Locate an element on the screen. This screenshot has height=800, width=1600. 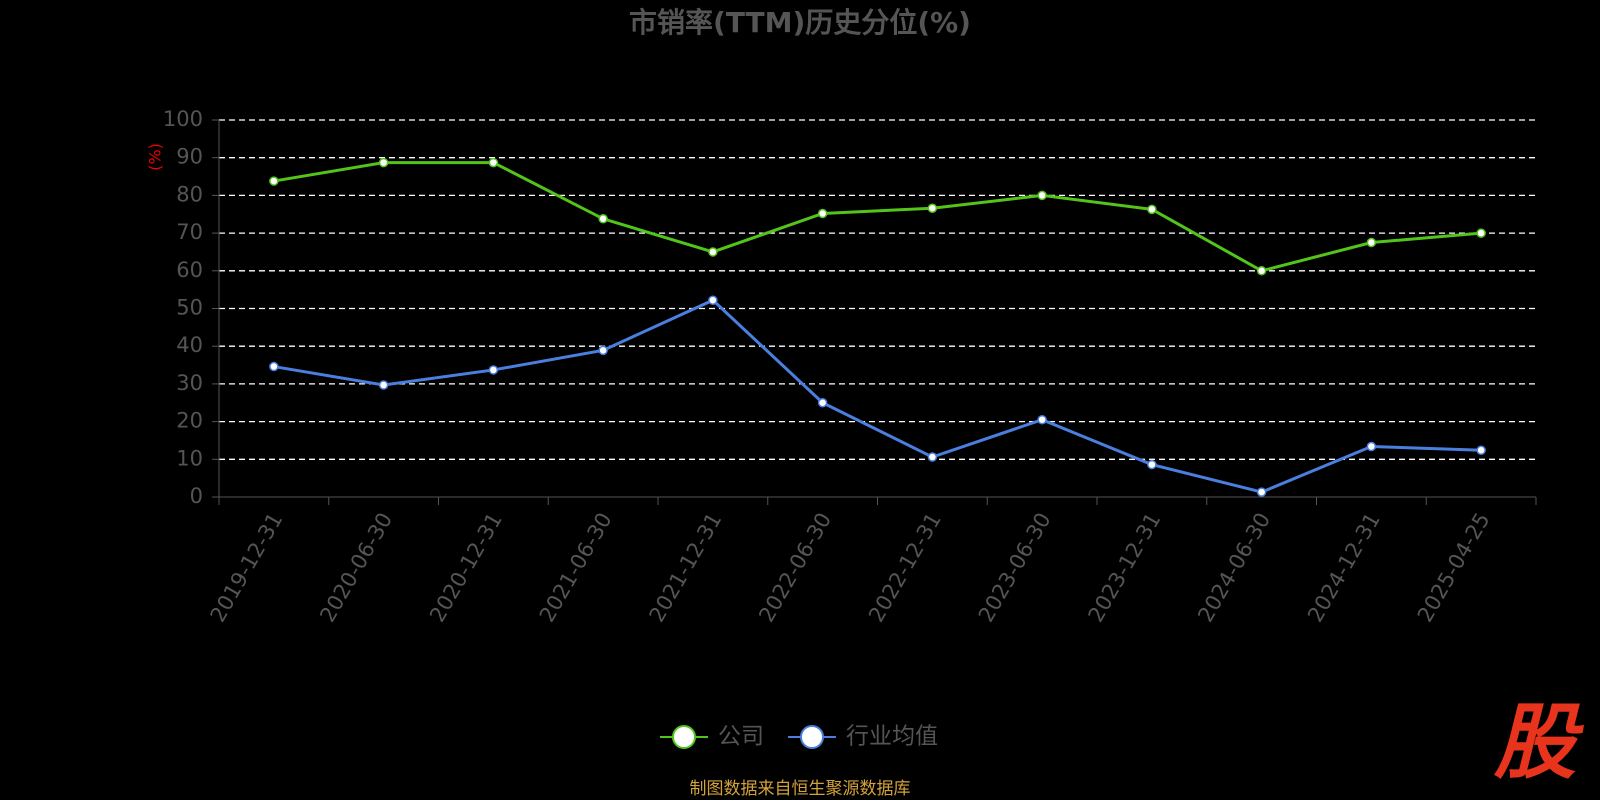
x-tick-label: 2024-12-31 is located at coordinates (1344, 568).